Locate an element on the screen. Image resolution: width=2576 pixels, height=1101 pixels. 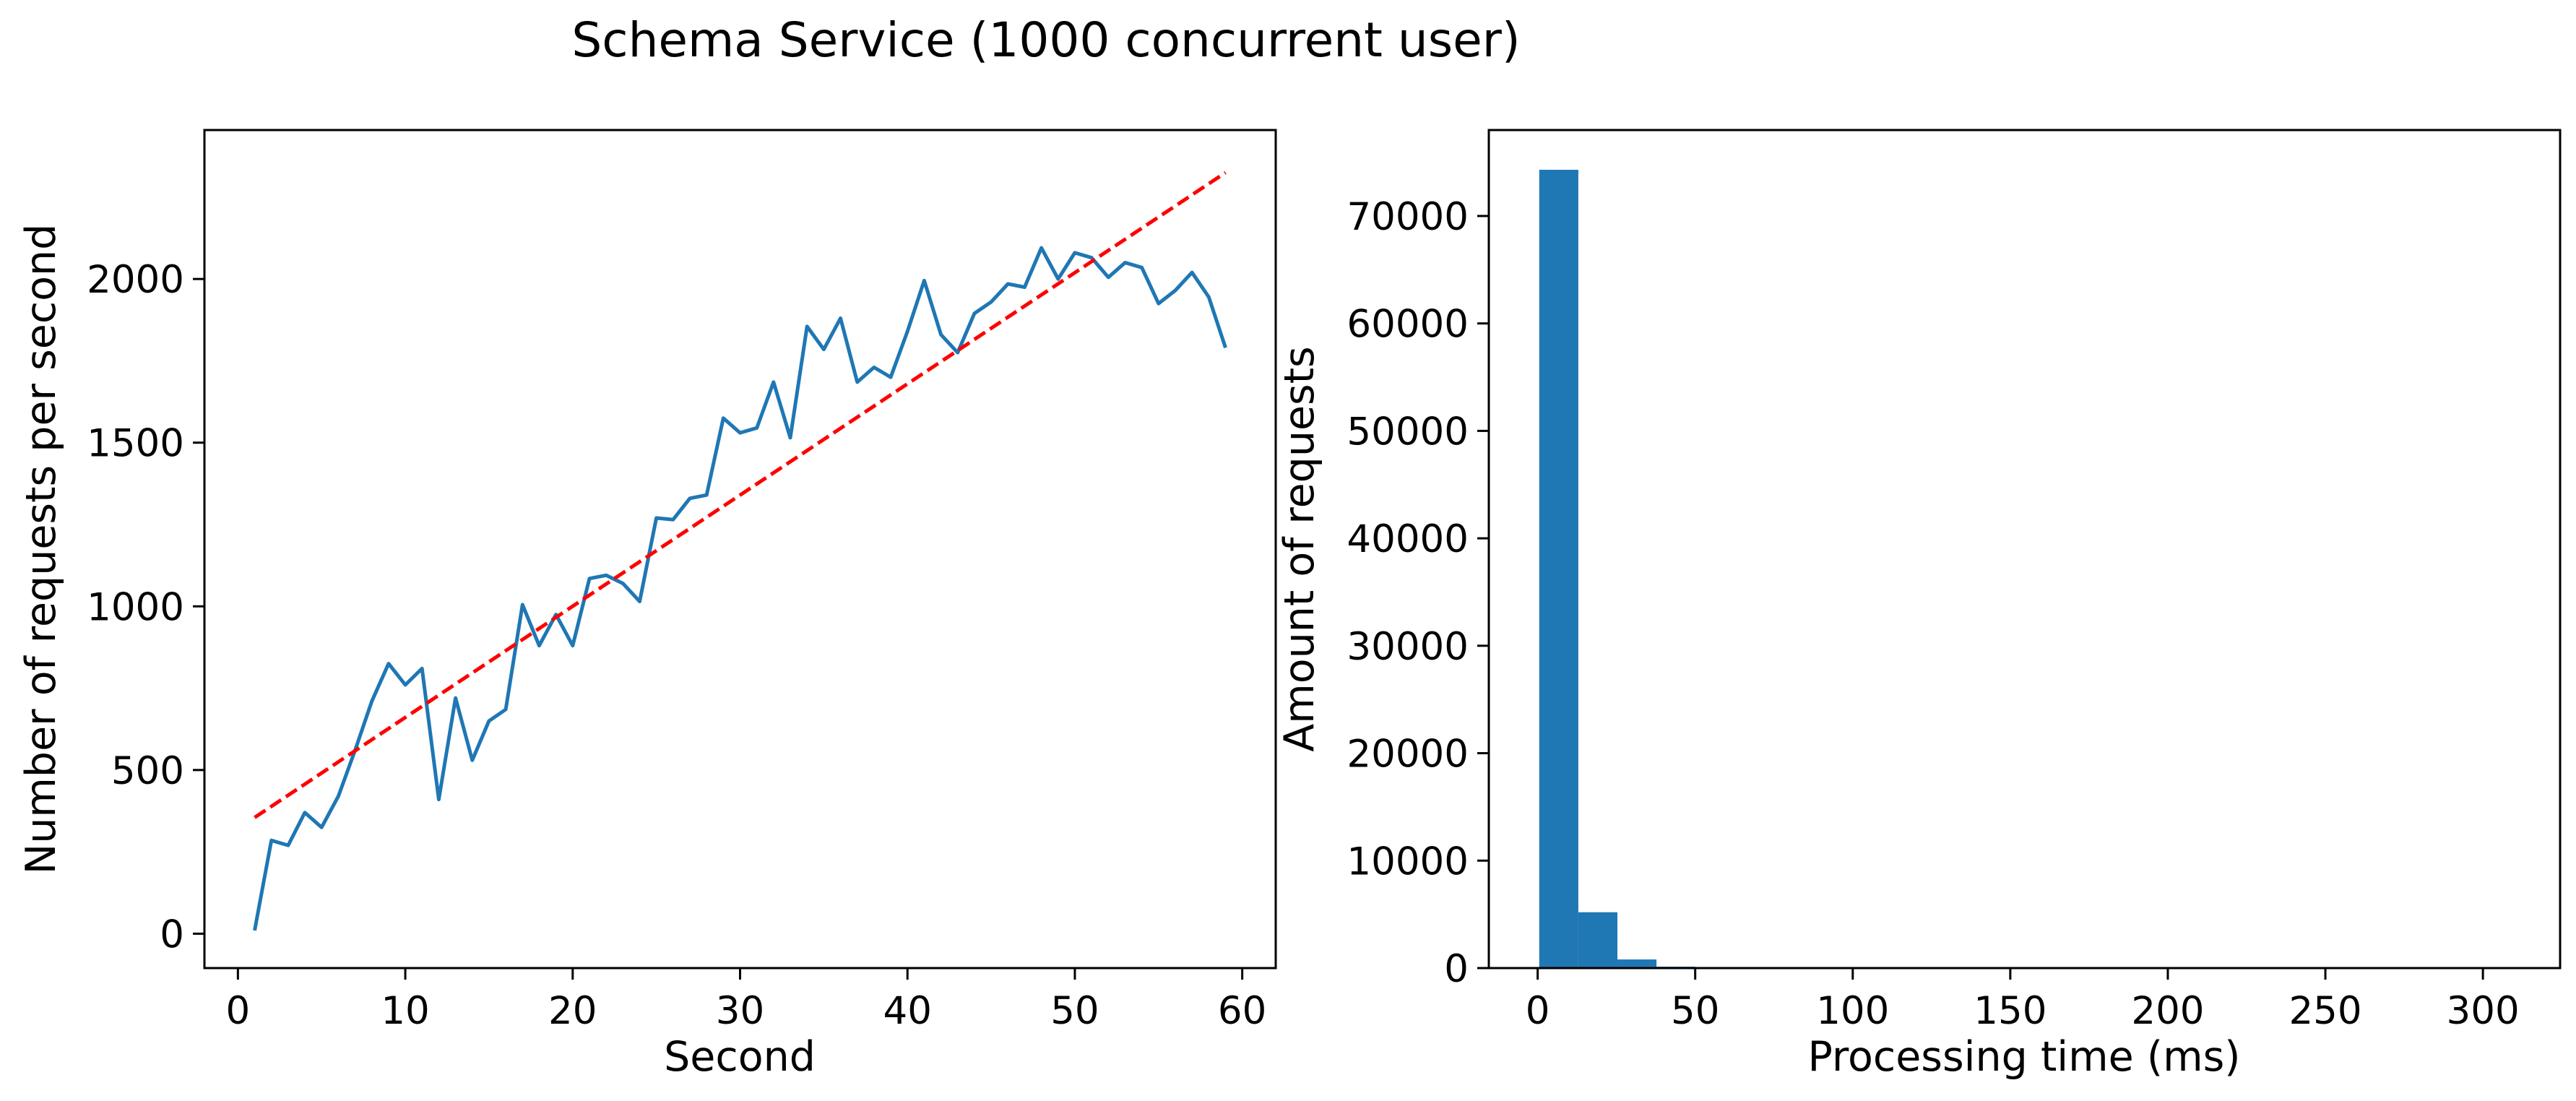
right-x-axis-label: Processing time (ms) is located at coordinates (2024, 1057).